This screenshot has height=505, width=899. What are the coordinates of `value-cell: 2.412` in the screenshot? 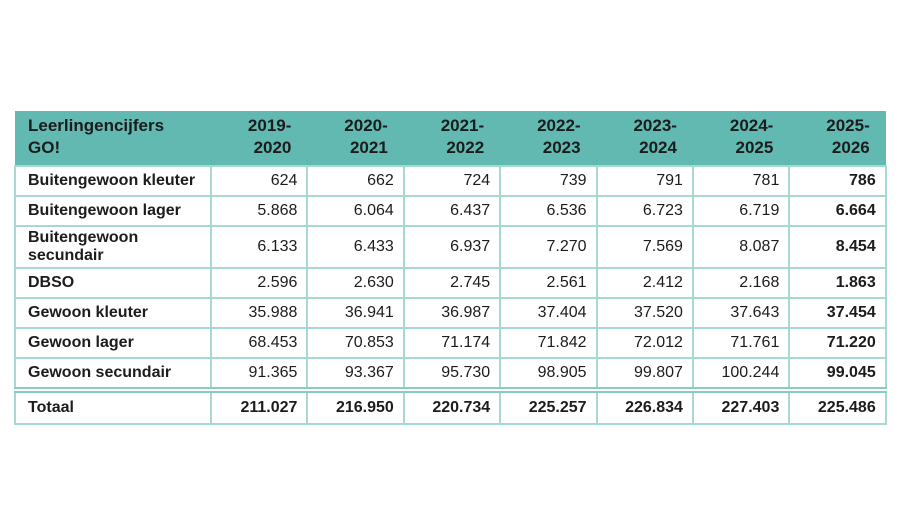 It's located at (644, 282).